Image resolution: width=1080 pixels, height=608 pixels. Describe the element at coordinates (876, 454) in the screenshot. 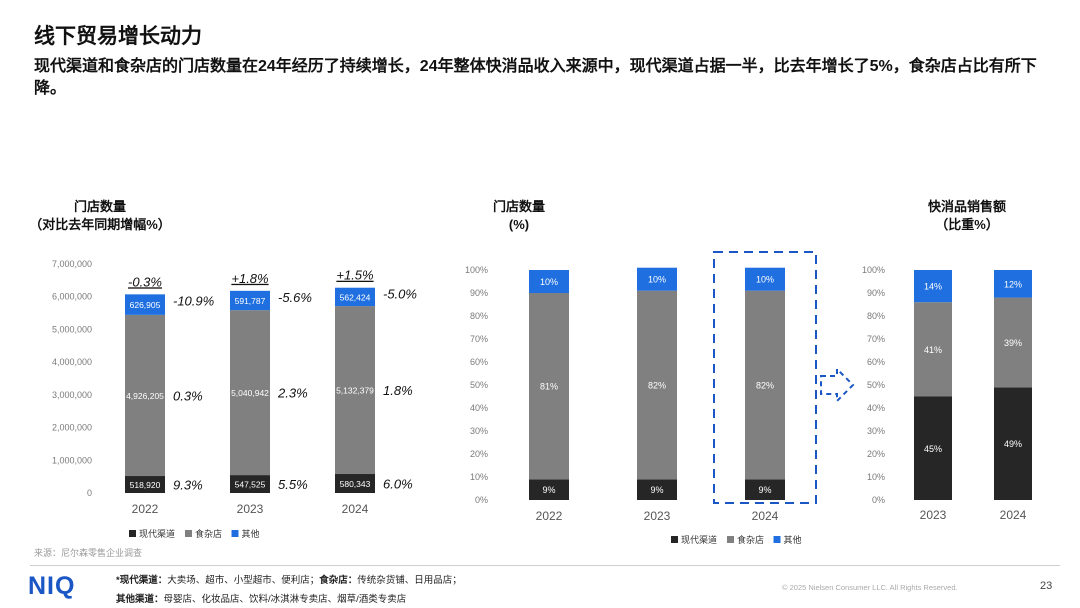

I see `chart3-ytick: 20%` at that location.